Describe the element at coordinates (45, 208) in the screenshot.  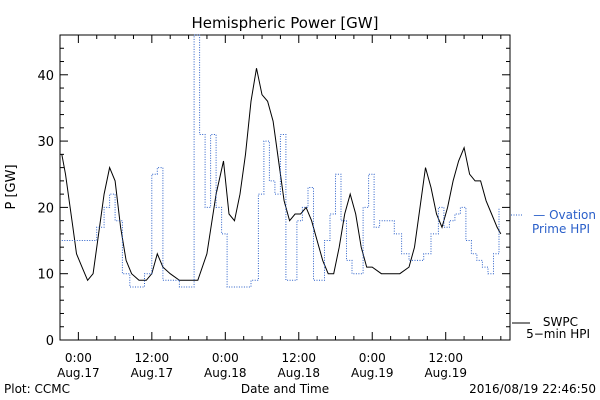
I see `y-tick-label: 20` at that location.